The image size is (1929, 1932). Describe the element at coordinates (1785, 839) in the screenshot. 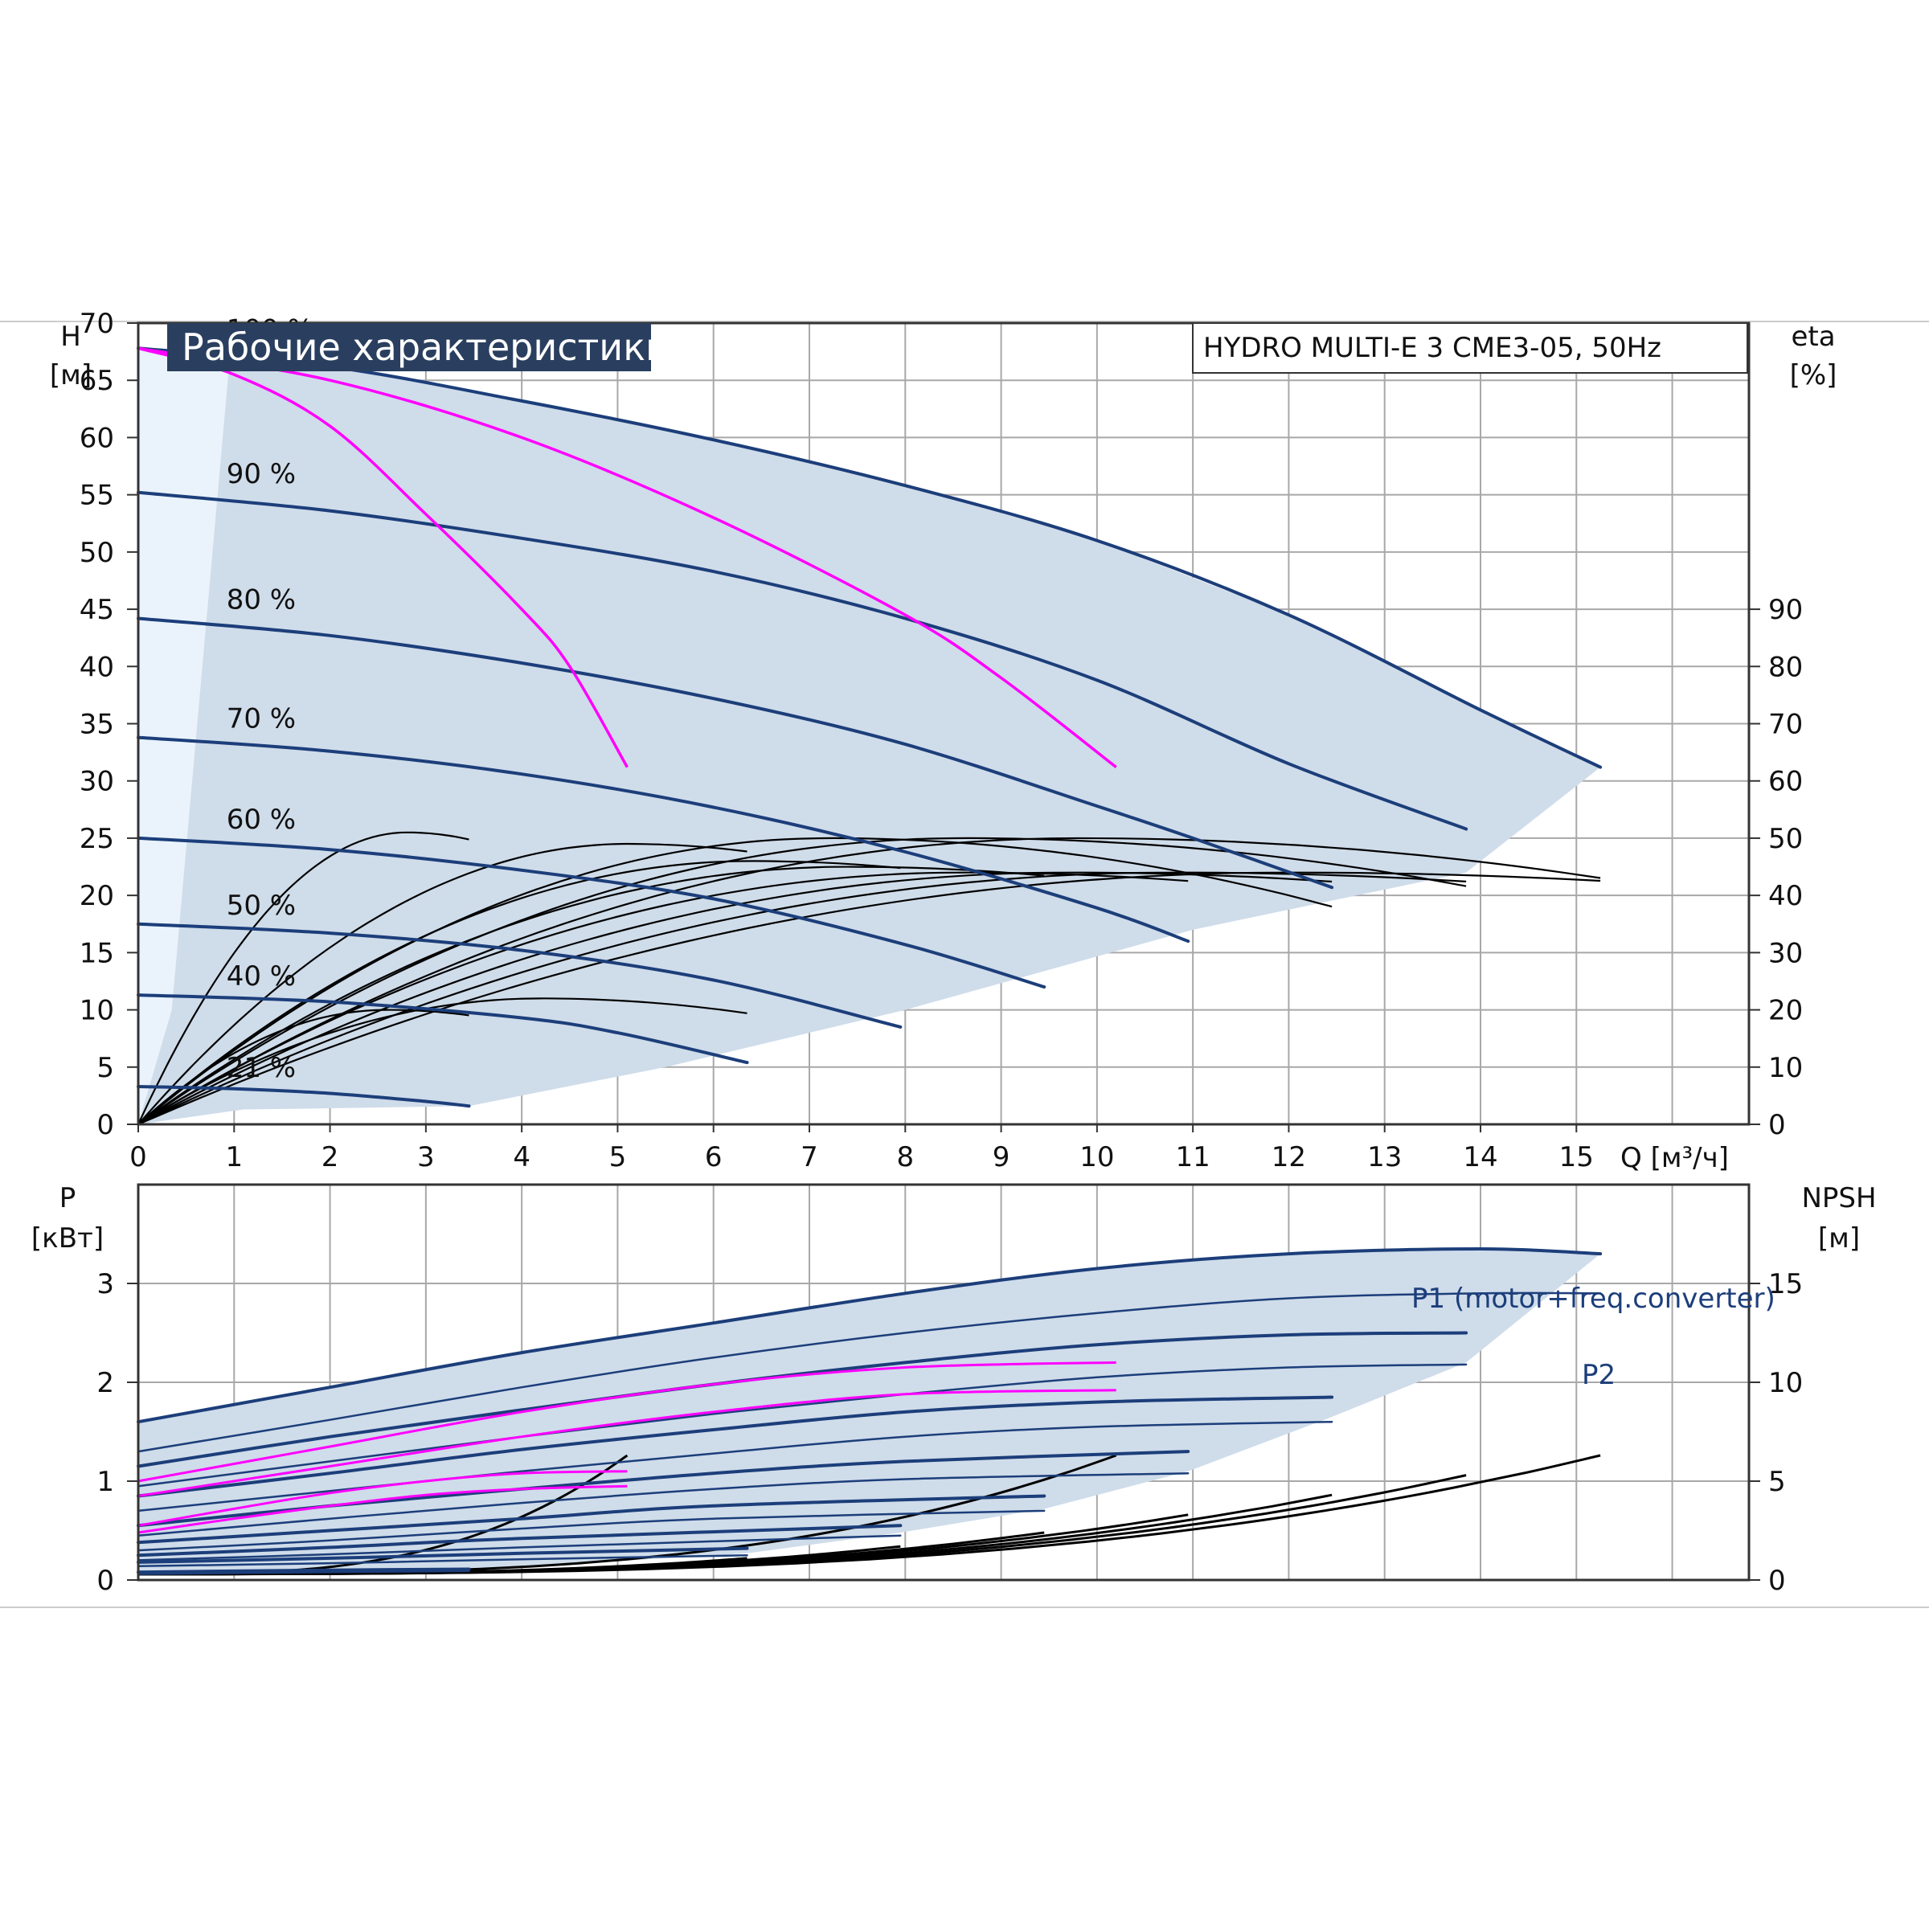

I see `eta-tick-label: 50` at that location.